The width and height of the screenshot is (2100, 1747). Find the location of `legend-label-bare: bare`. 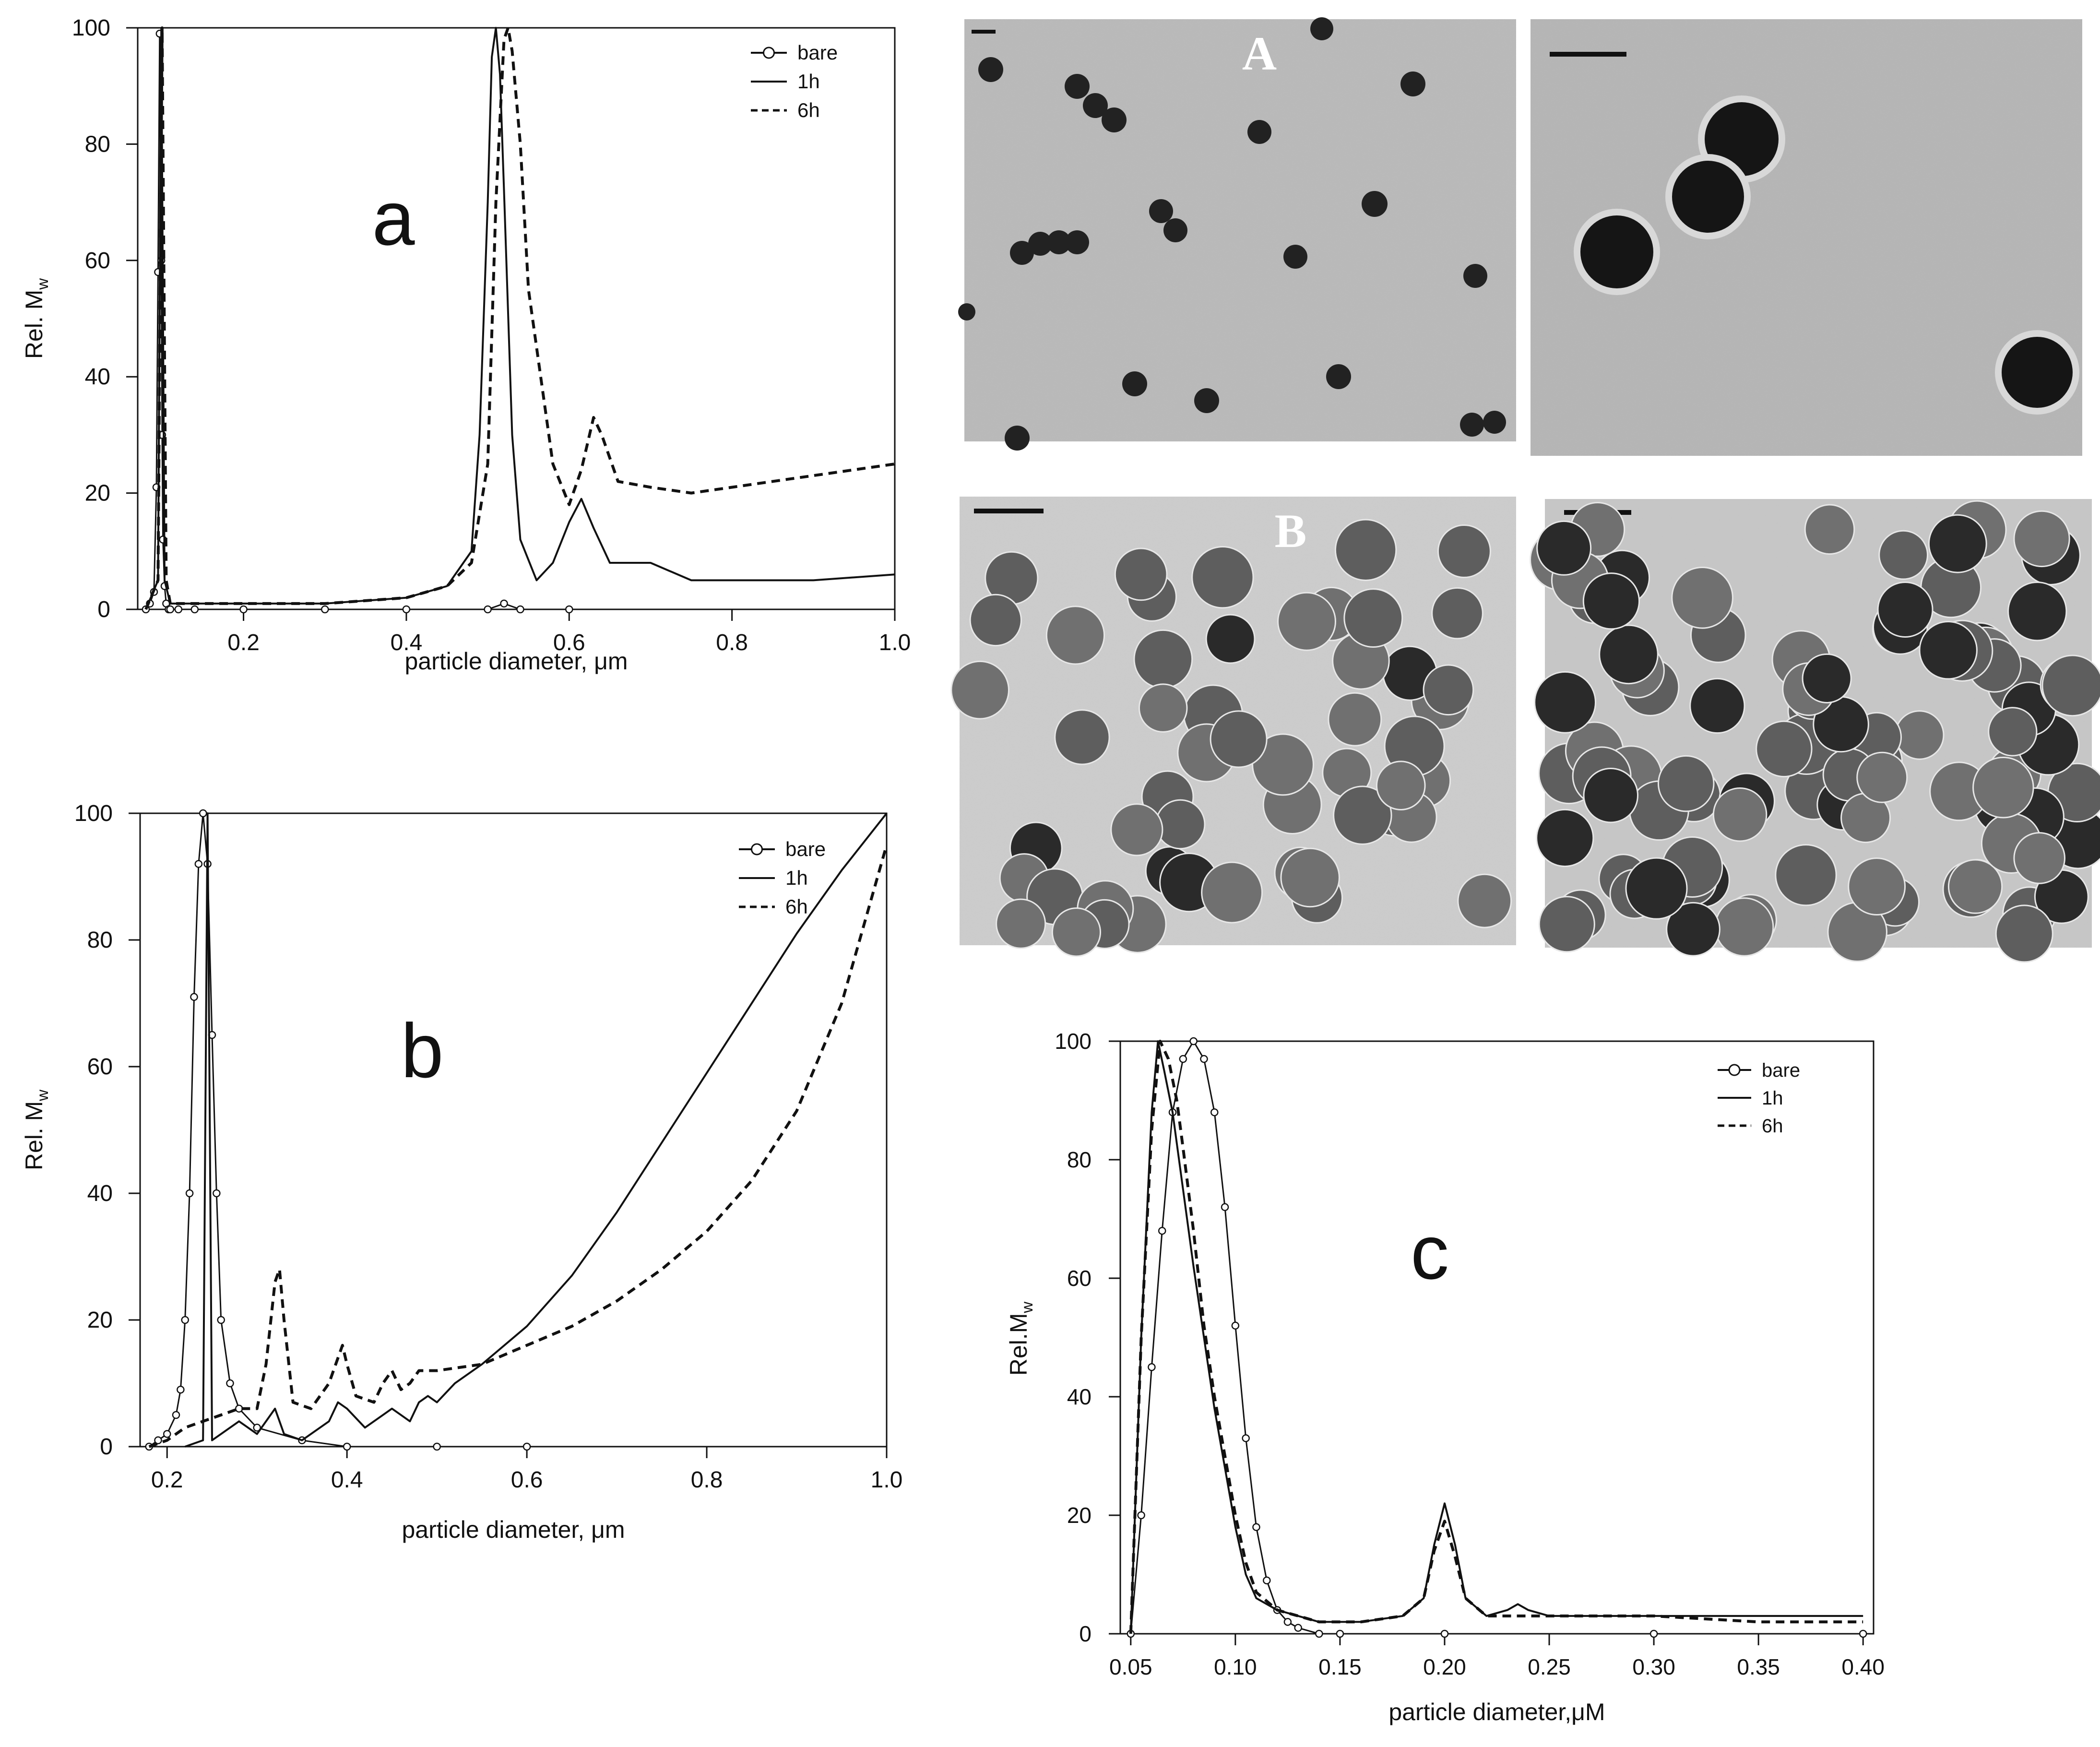

legend-label-bare: bare is located at coordinates (805, 849).